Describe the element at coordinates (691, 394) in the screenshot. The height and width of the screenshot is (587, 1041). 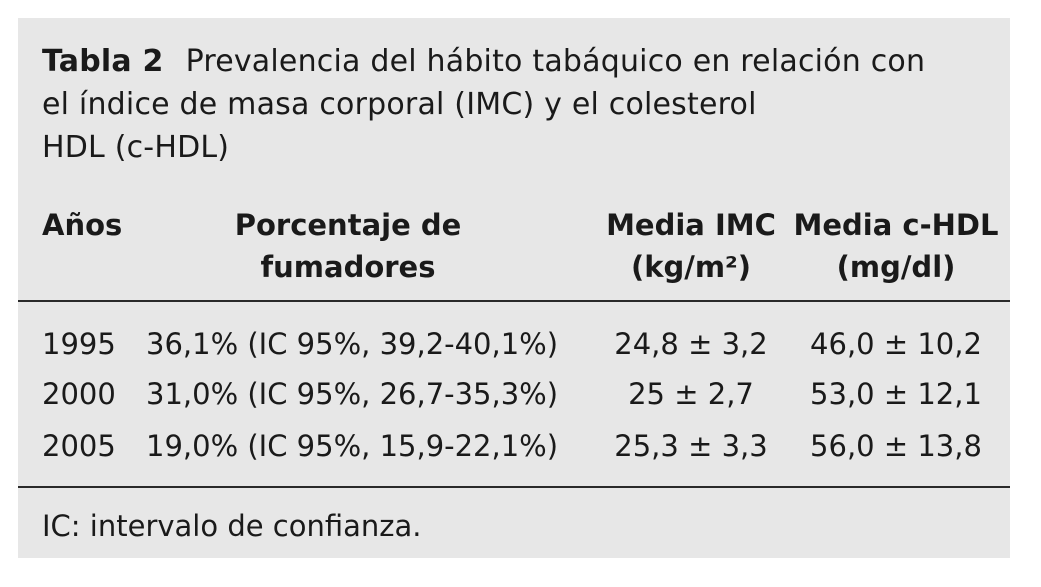
I see `cell-bmi: 25 ± 2,7` at that location.